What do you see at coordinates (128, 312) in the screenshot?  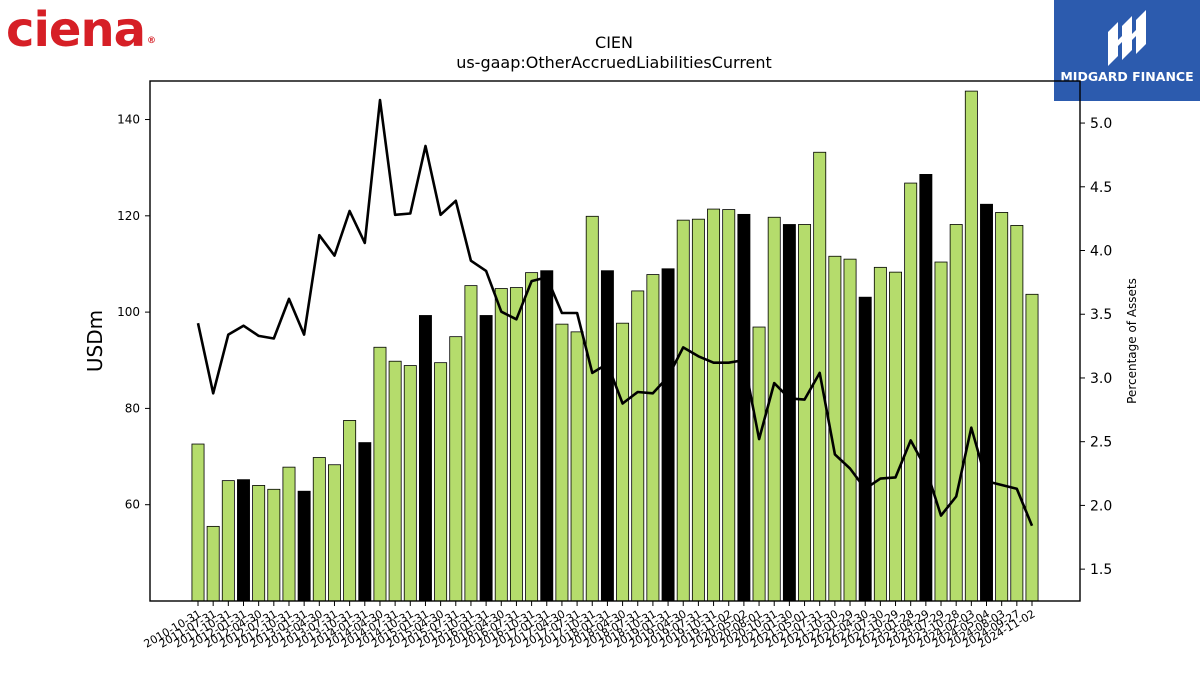 I see `y-tick-label: 100` at bounding box center [128, 312].